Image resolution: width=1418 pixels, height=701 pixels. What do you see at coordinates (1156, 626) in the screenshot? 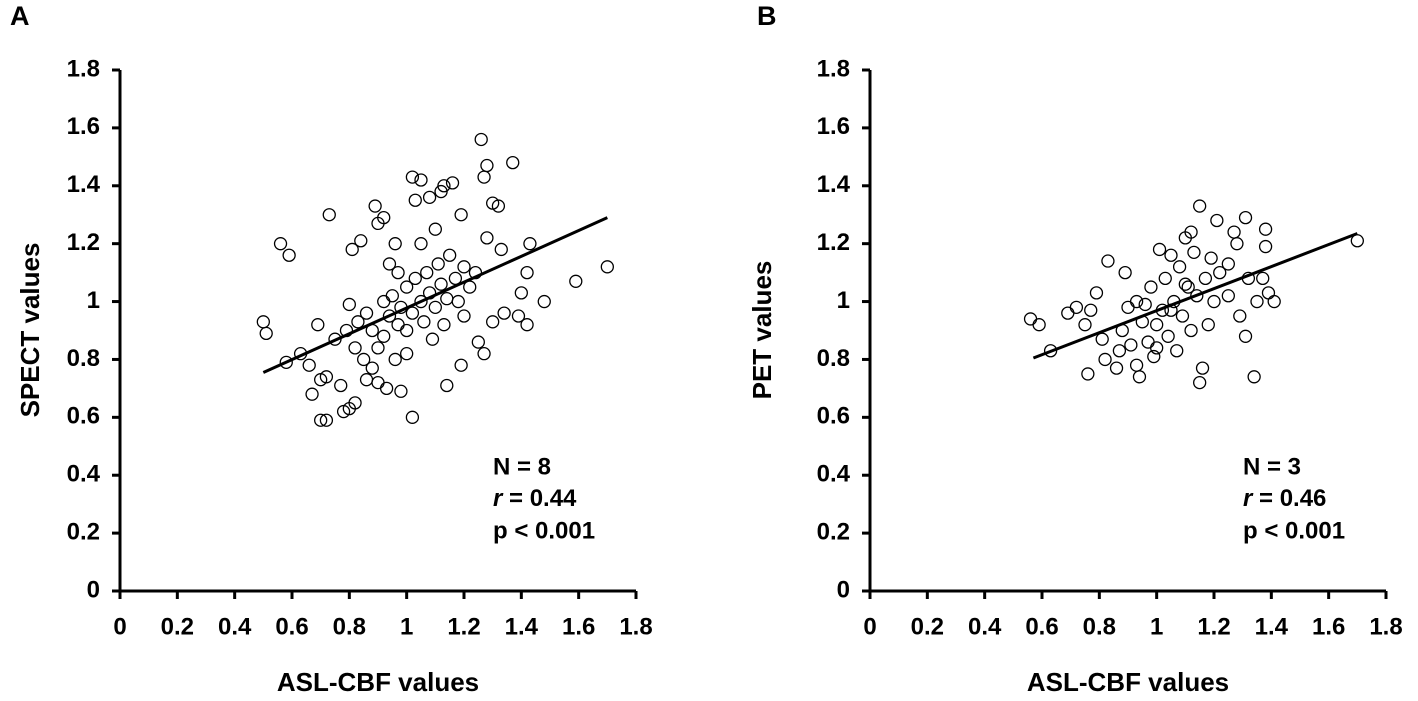
I see `x-tick-label: 1` at bounding box center [1156, 626].